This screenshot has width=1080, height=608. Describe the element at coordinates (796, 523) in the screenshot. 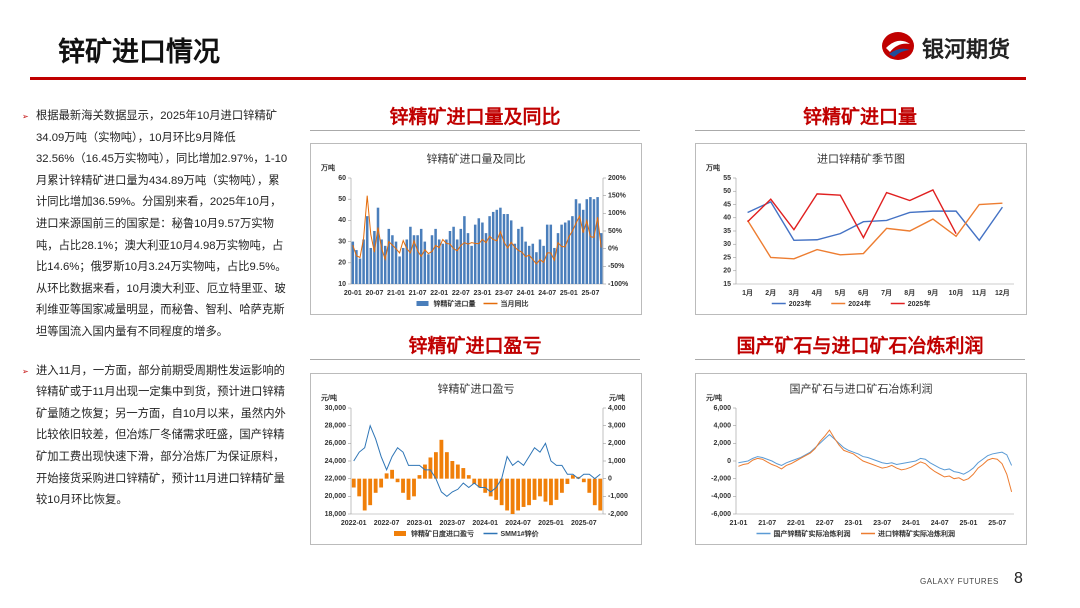

I see `x-tick-label: 22-01` at that location.